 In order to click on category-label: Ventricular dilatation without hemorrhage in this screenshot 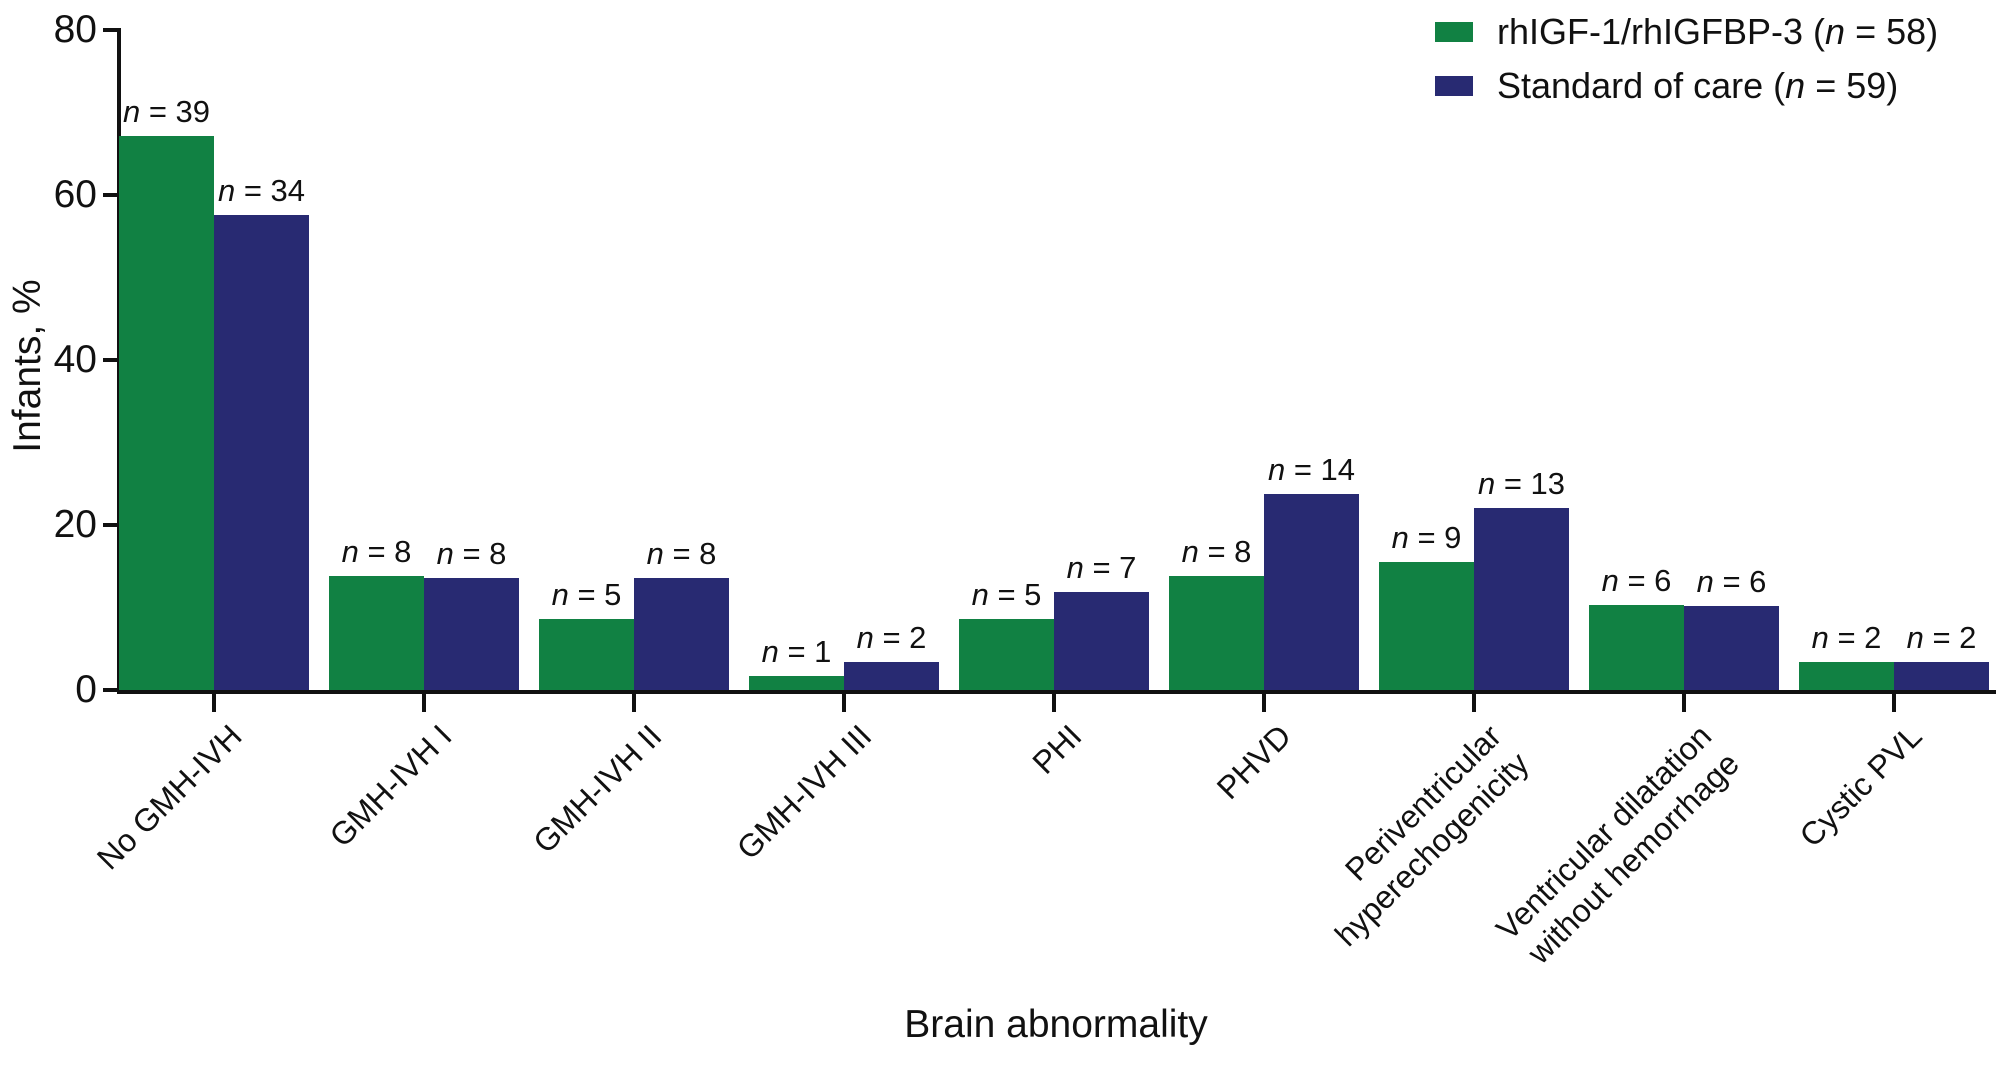, I will do `click(1617, 844)`.